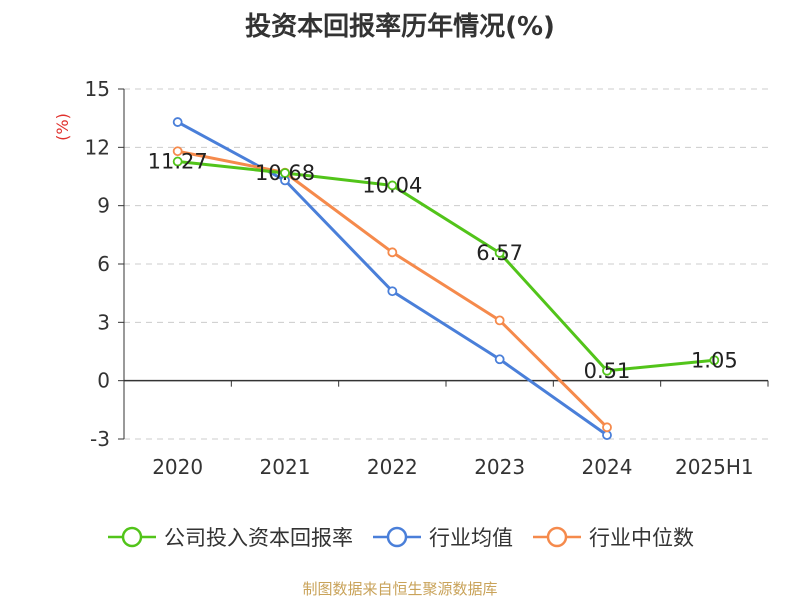 The width and height of the screenshot is (800, 600). I want to click on data-label: 10.04, so click(392, 185).